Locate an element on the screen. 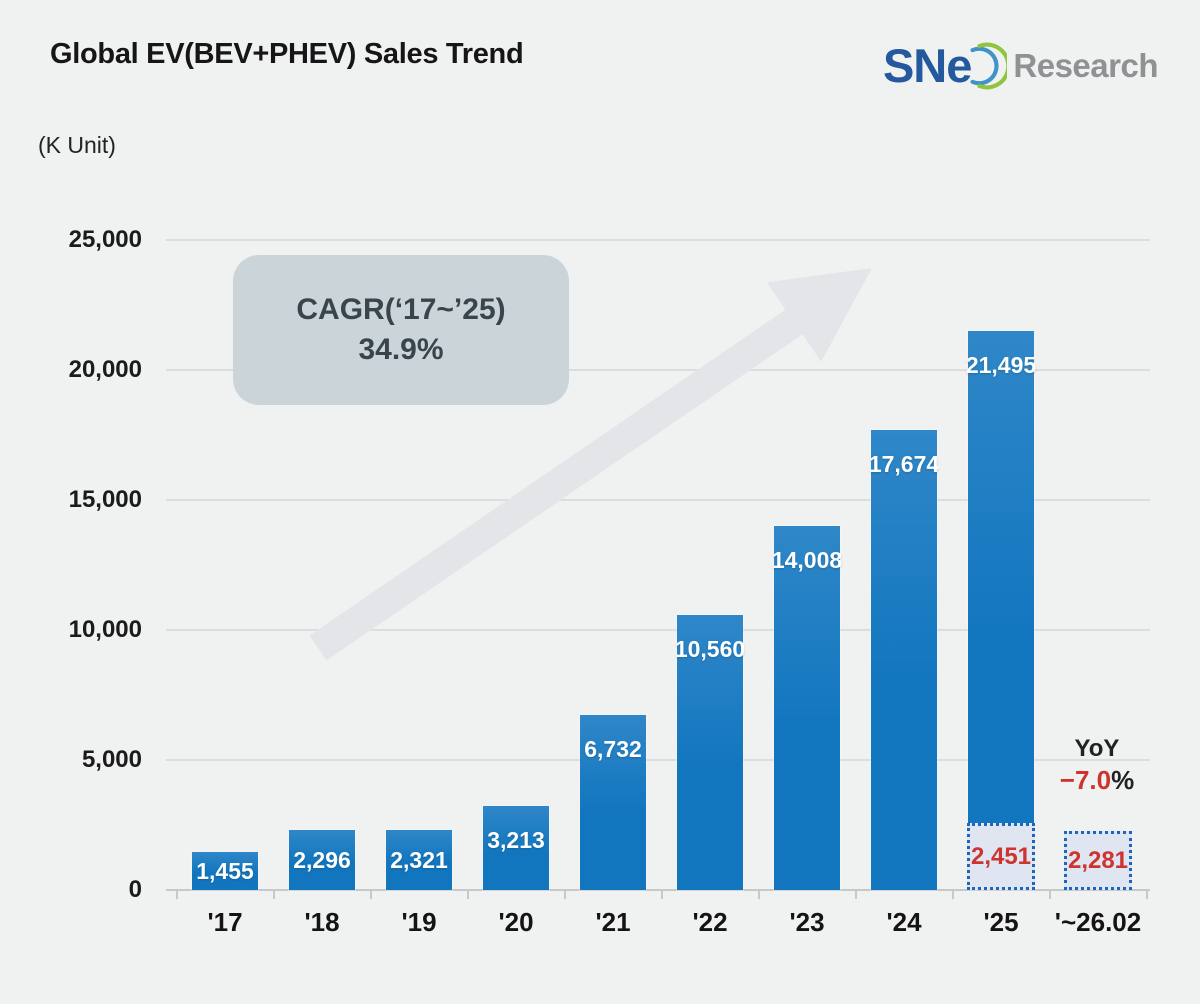  yoy-label: YoY is located at coordinates (1097, 748).